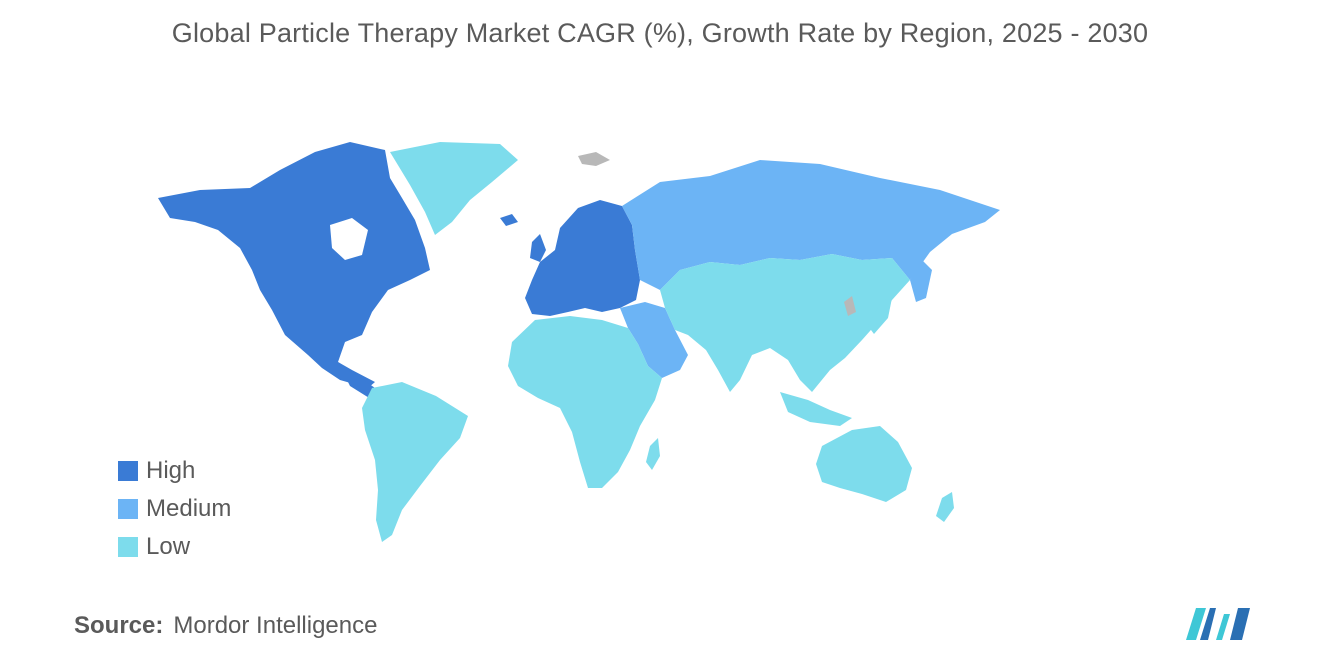 The height and width of the screenshot is (665, 1320). Describe the element at coordinates (168, 546) in the screenshot. I see `legend-label-low: Low` at that location.